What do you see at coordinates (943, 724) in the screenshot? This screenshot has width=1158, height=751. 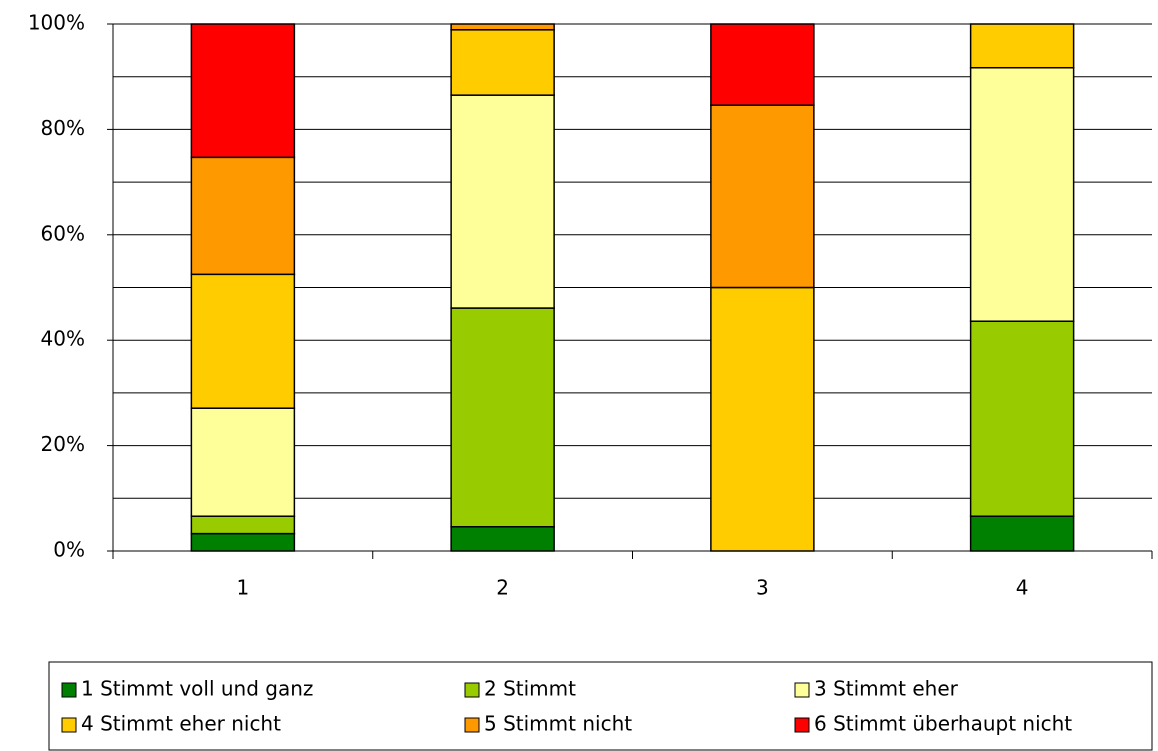 I see `legend-label: 6 Stimmt überhaupt nicht` at bounding box center [943, 724].